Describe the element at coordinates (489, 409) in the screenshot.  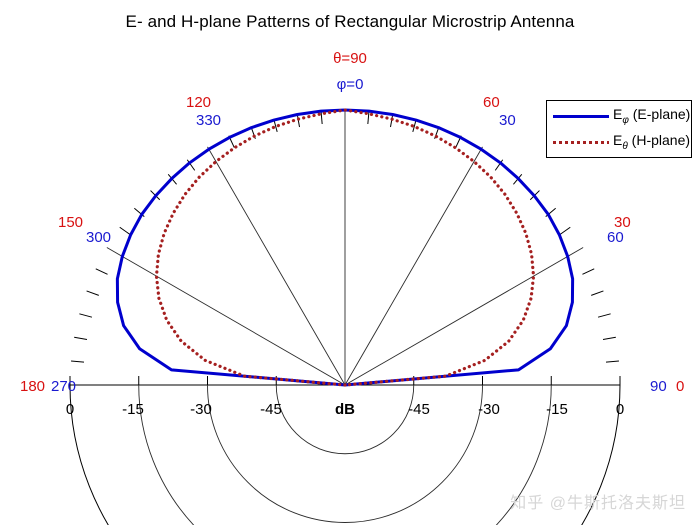
I see `db-axis-tick-label-6: -30` at that location.